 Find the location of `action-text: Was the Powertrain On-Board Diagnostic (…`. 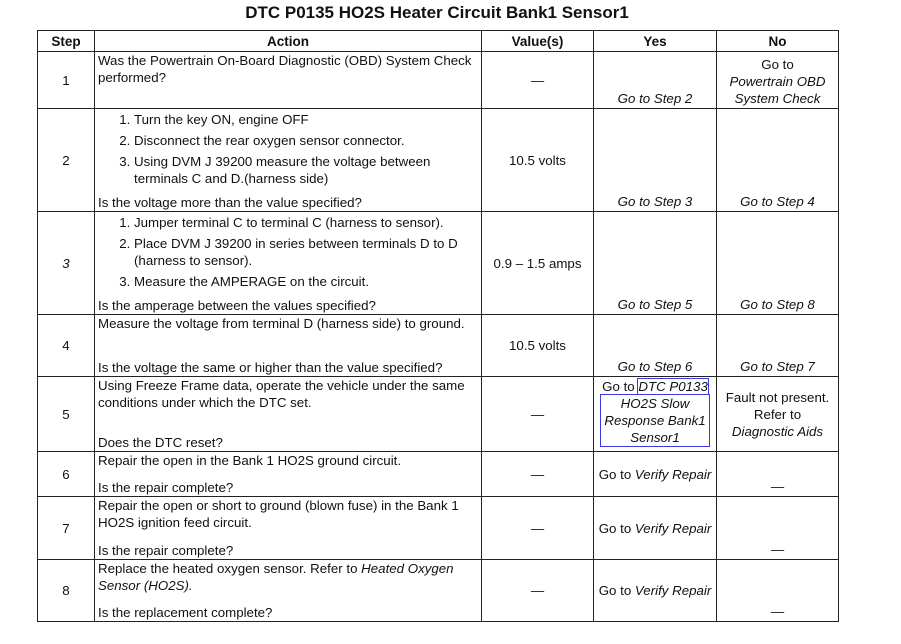

action-text: Was the Powertrain On-Board Diagnostic (… is located at coordinates (288, 69).